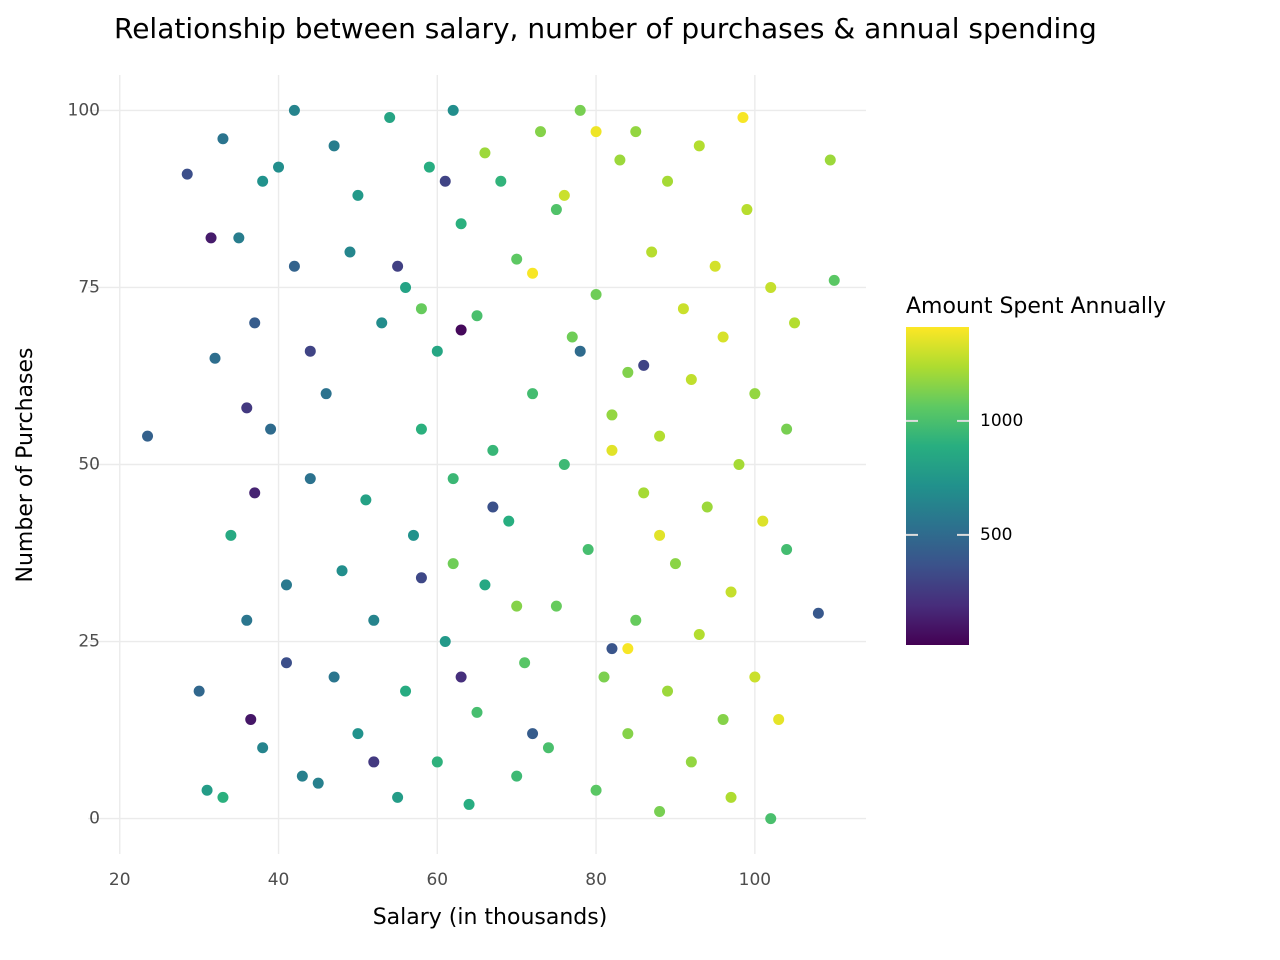 The image size is (1280, 960). Describe the element at coordinates (937, 486) in the screenshot. I see `colorbar` at that location.